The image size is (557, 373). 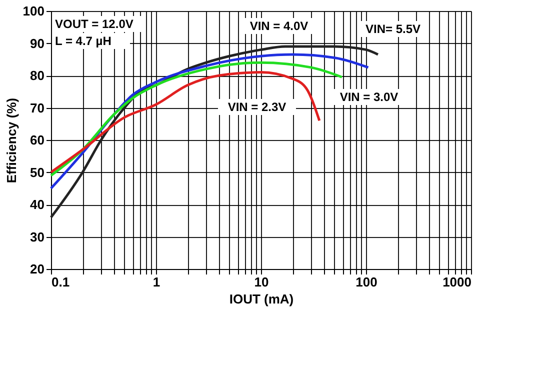 I want to click on y-tick-label: 20, so click(x=37, y=269).